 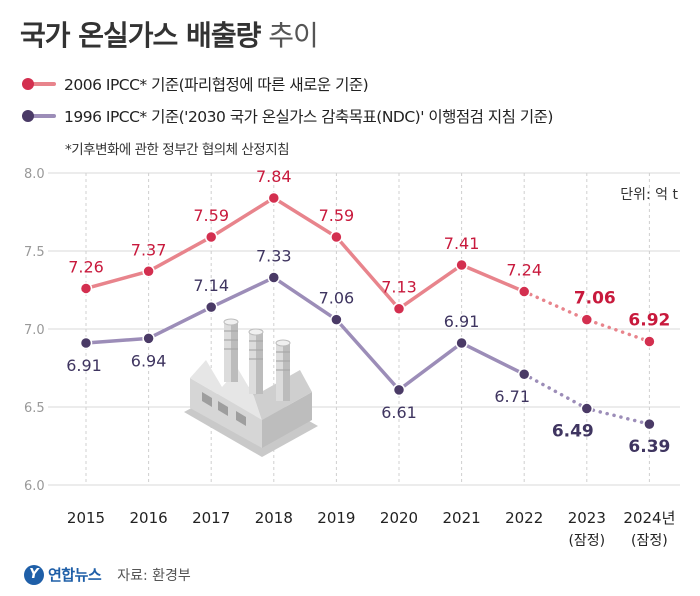 What do you see at coordinates (154, 575) in the screenshot?
I see `source: 자료: 환경부` at bounding box center [154, 575].